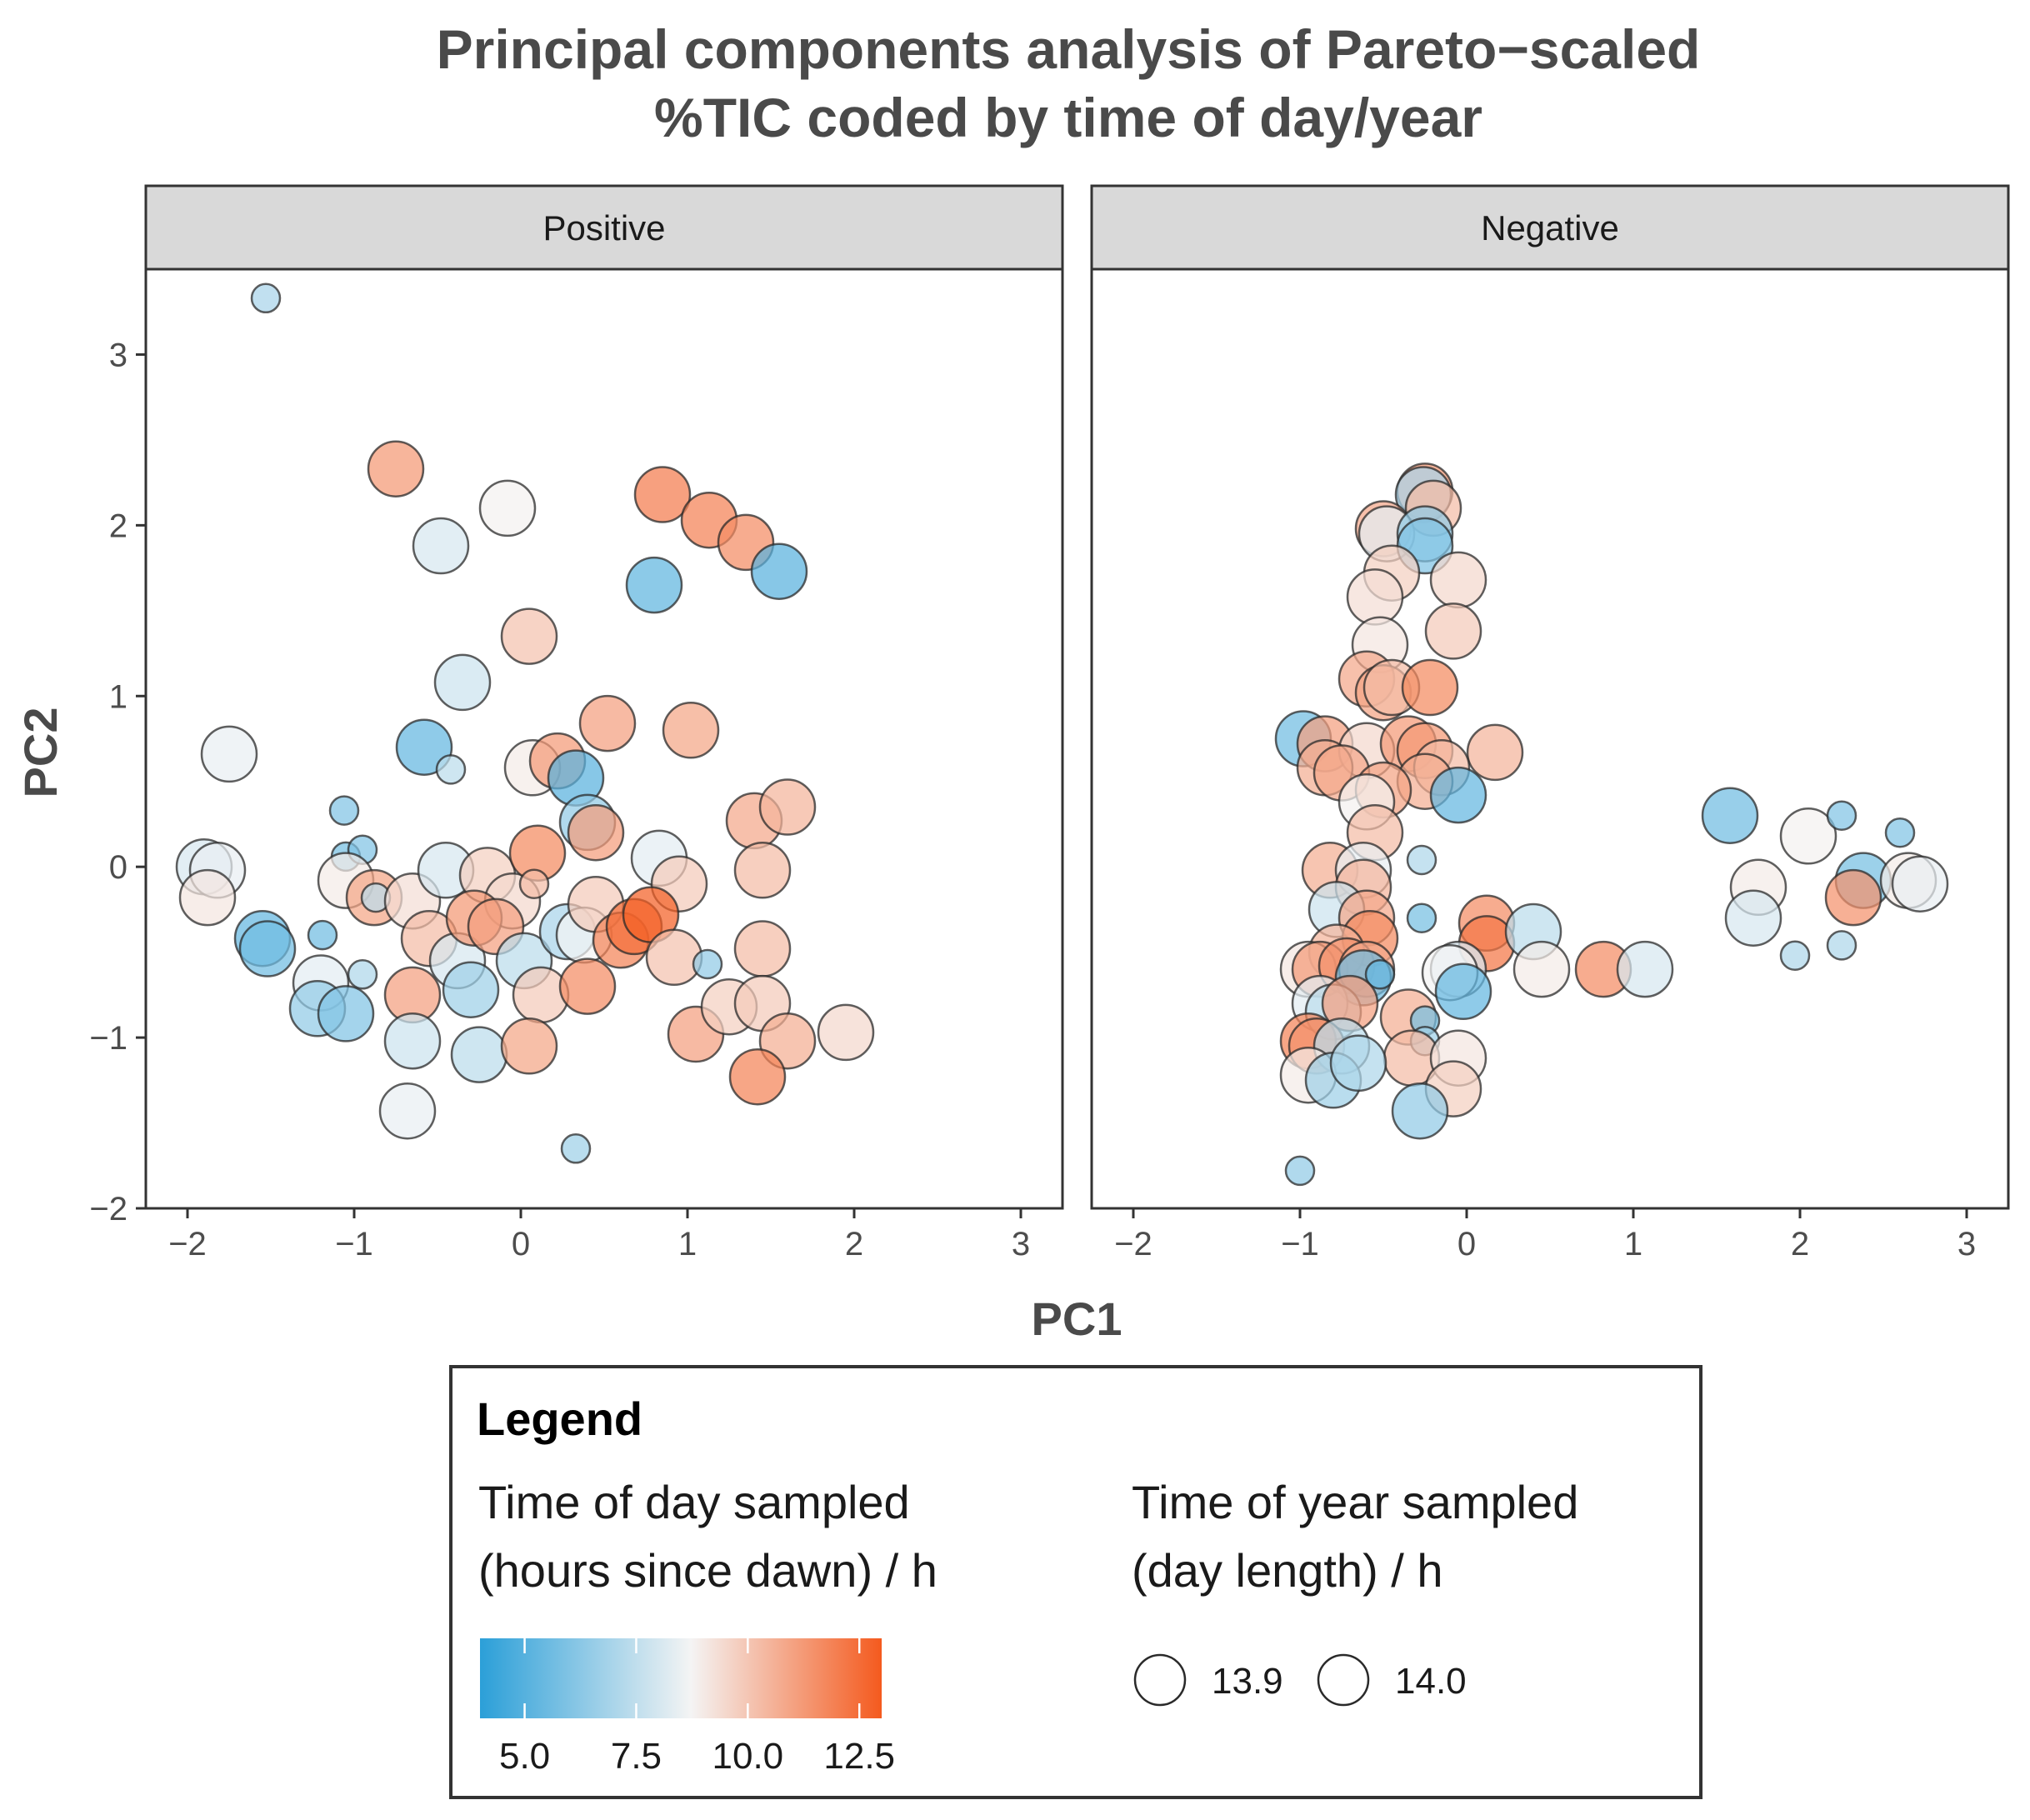  What do you see at coordinates (118, 355) in the screenshot?
I see `y-tick-label: 3` at bounding box center [118, 355].